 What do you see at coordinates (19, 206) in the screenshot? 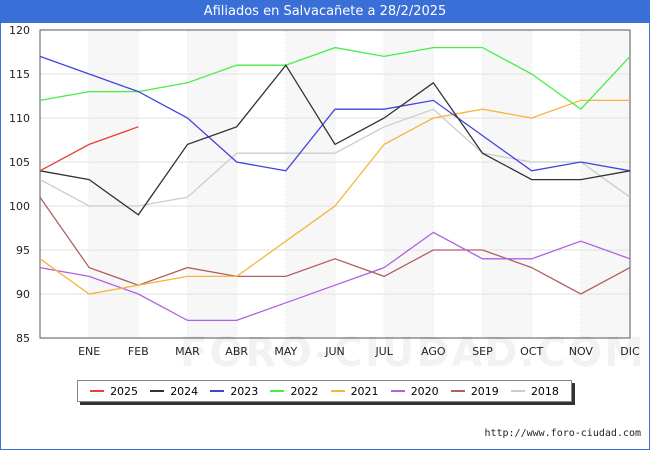
I see `y-tick-label: 100` at bounding box center [19, 206].